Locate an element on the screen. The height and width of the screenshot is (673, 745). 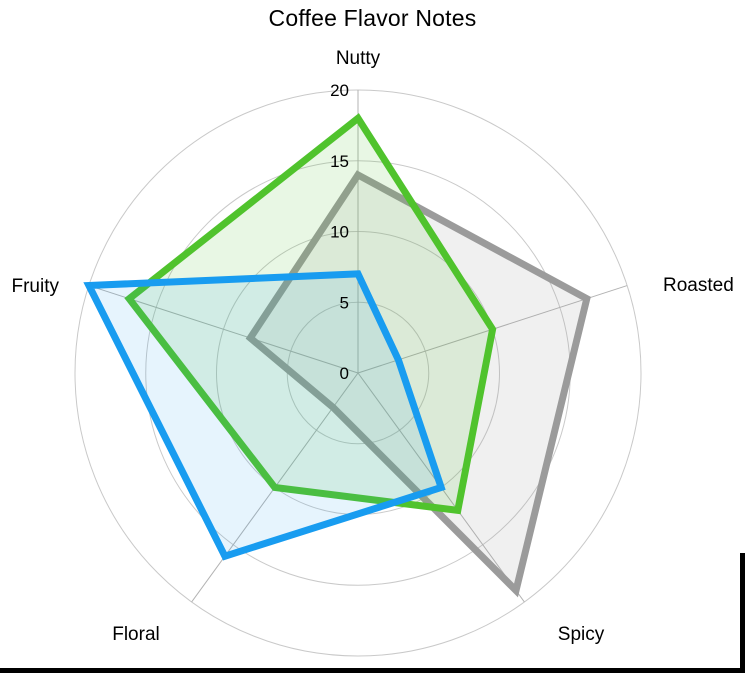
tick-label-20: 20 is located at coordinates (339, 90).